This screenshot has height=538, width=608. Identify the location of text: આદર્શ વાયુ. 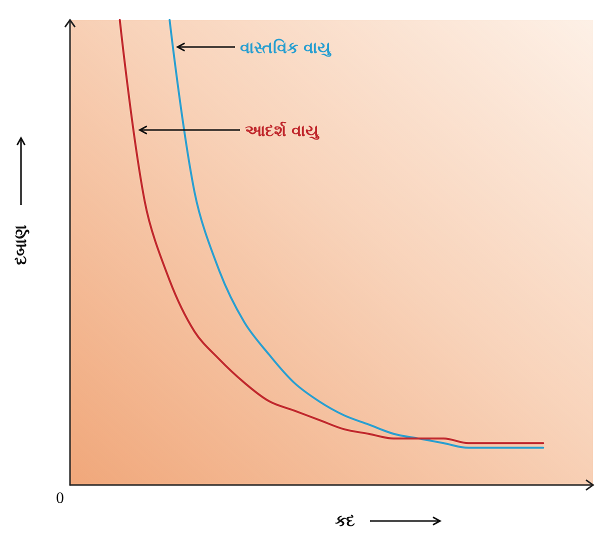
(282, 131).